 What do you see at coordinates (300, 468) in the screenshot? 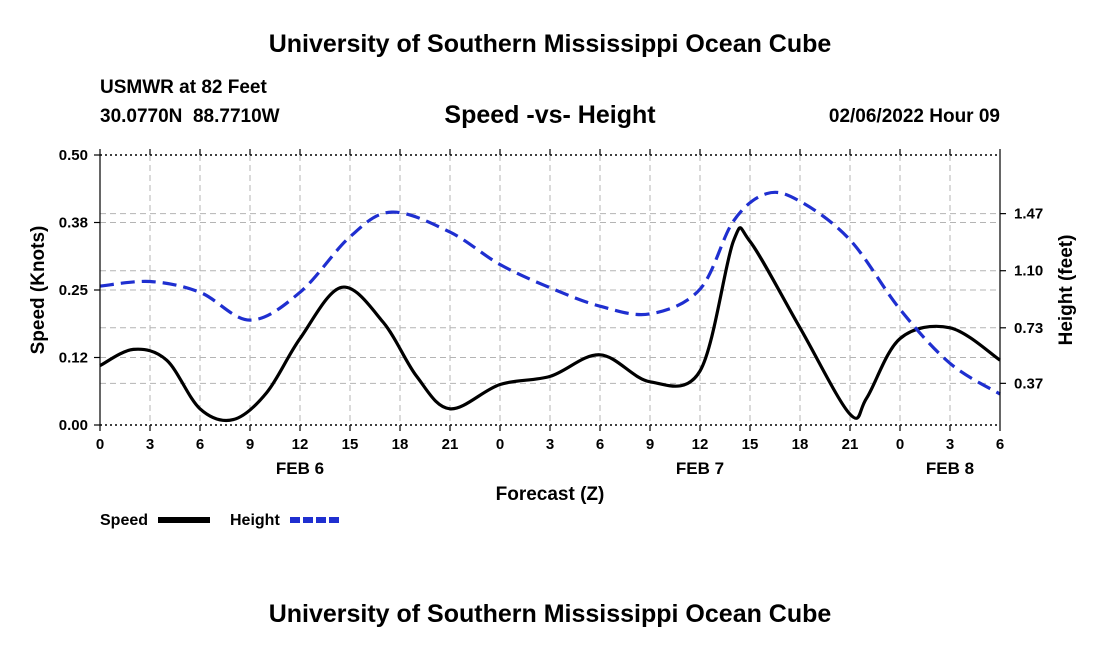
I see `day-label: FEB 6` at bounding box center [300, 468].